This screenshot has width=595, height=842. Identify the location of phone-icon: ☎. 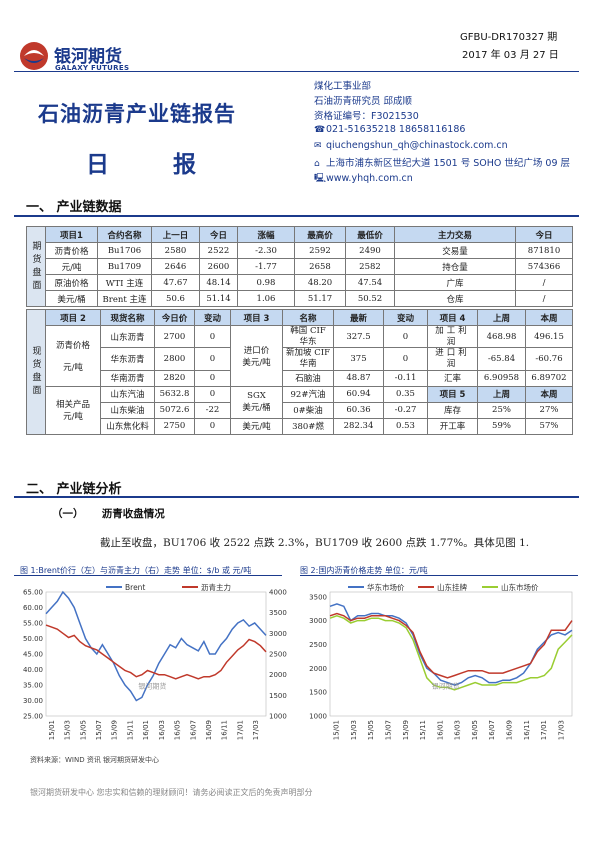
(320, 130).